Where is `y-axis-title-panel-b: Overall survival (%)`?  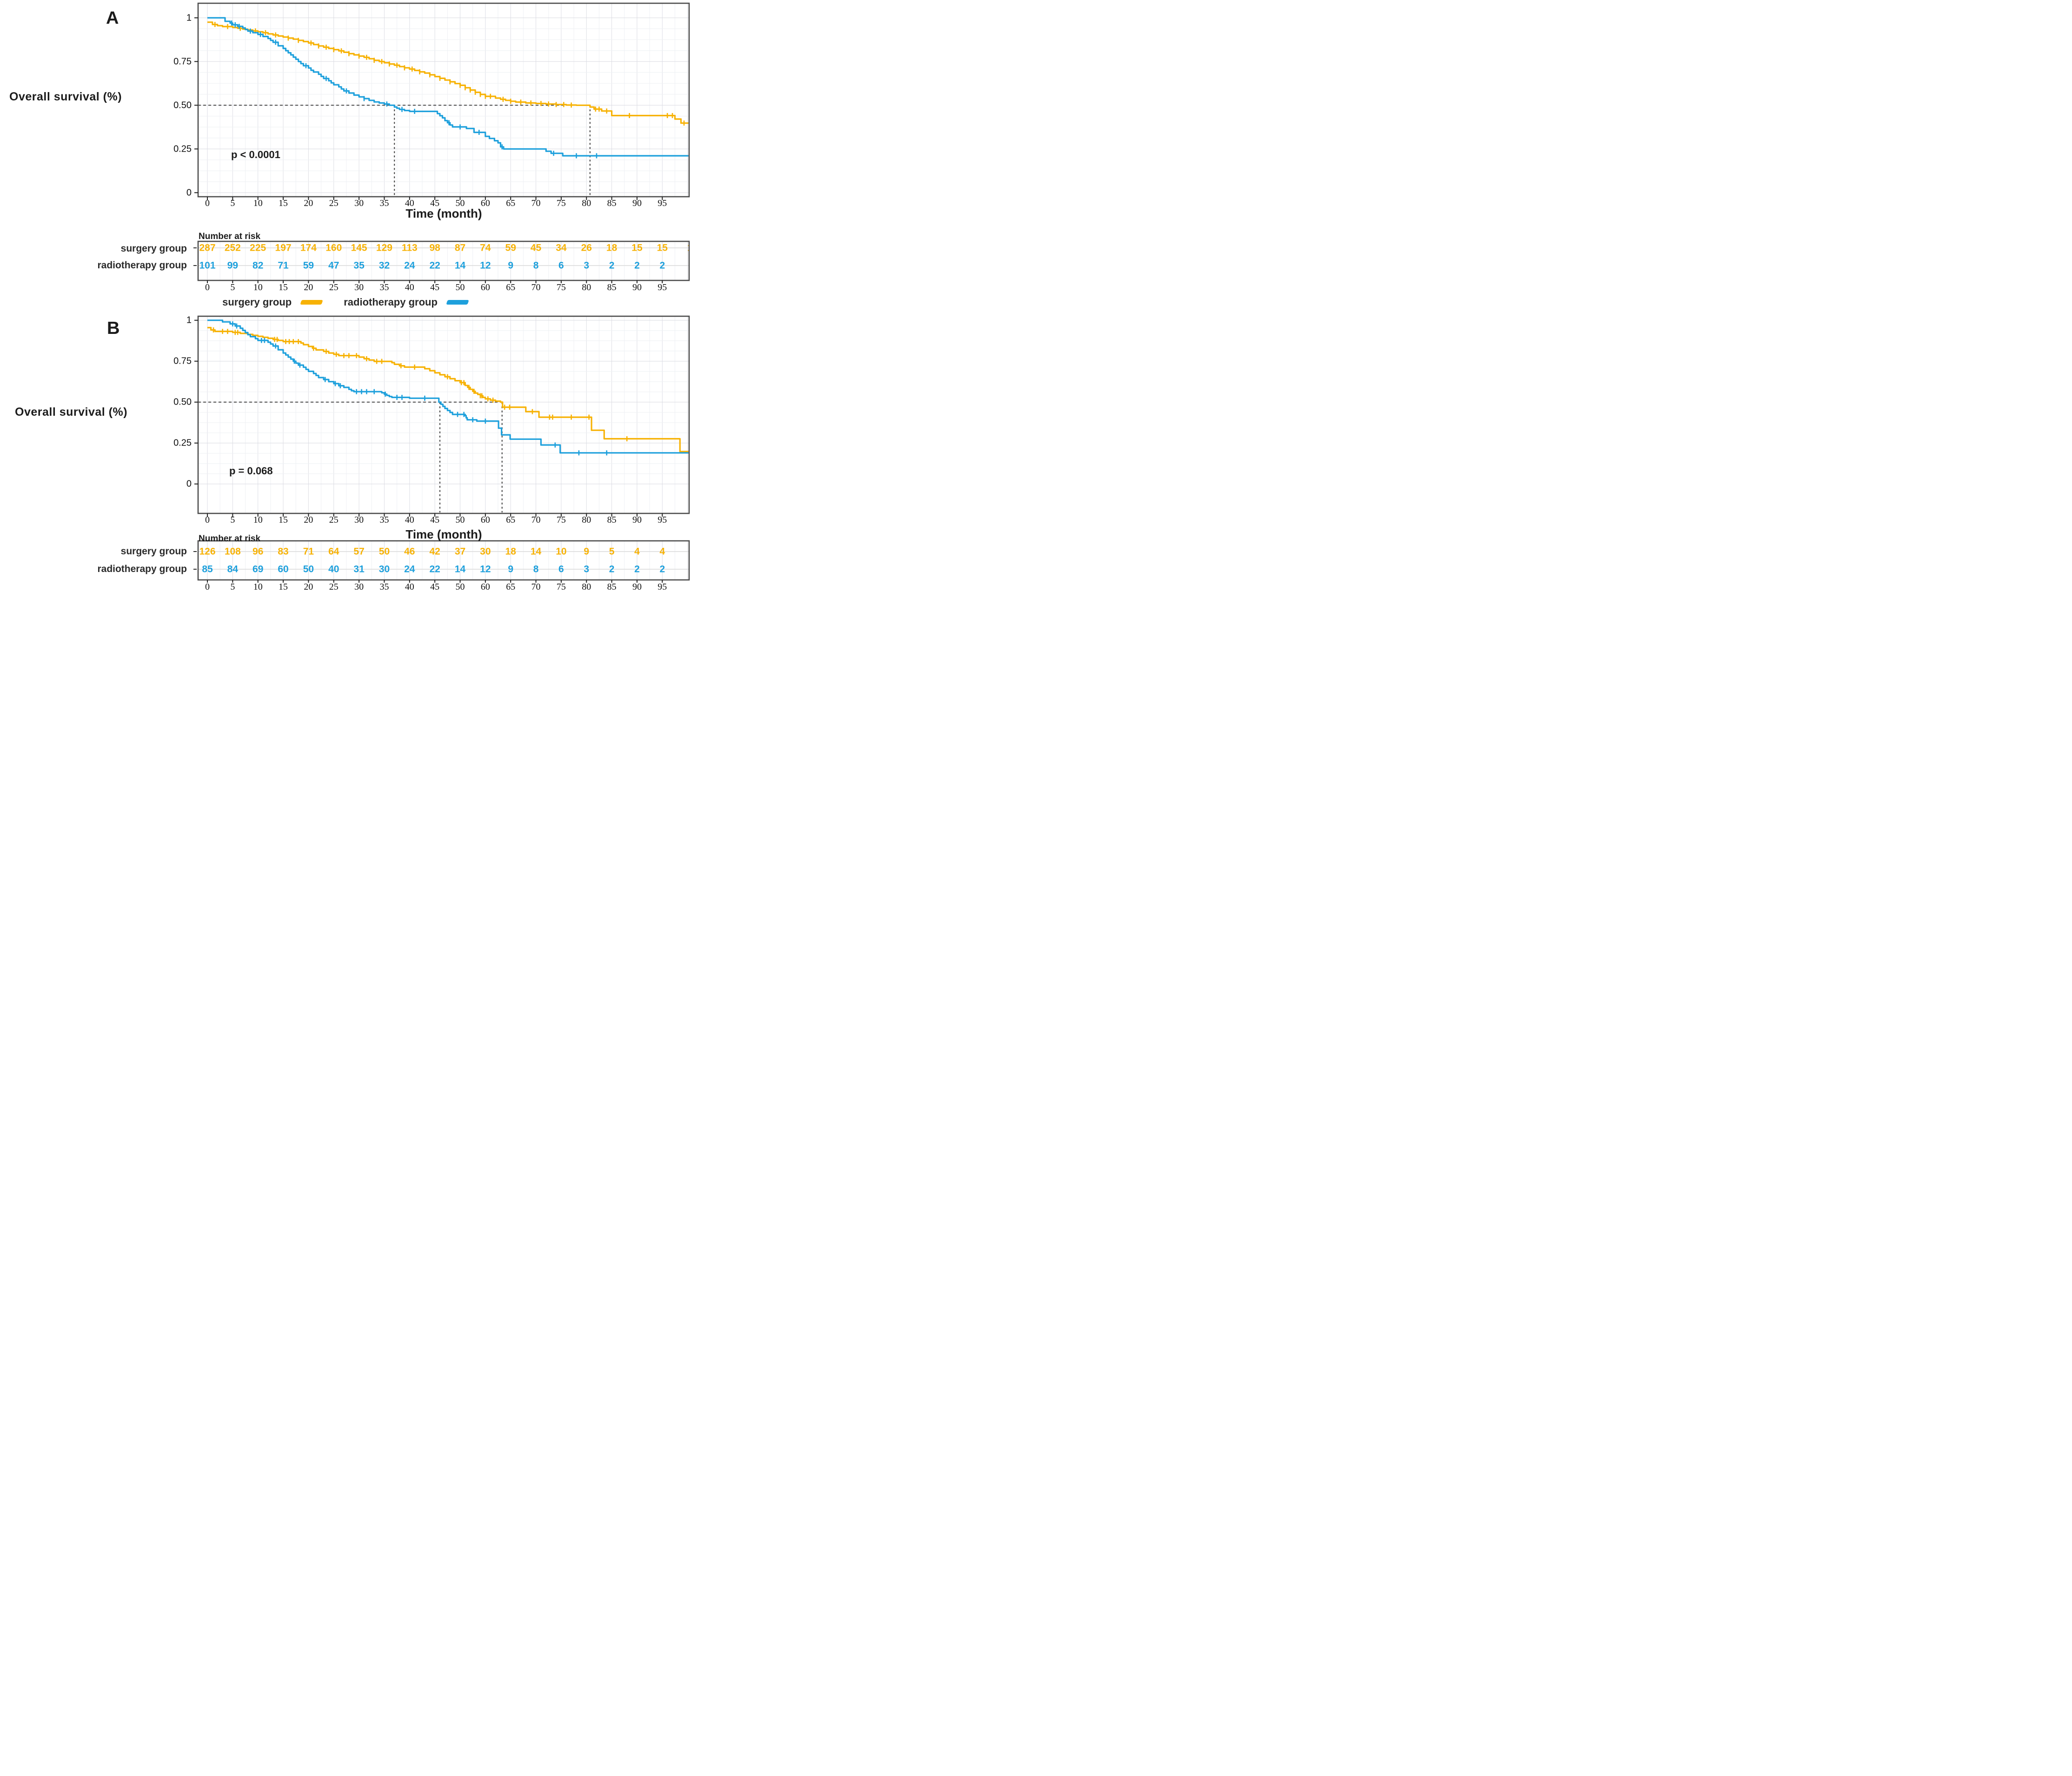 y-axis-title-panel-b: Overall survival (%) is located at coordinates (71, 412).